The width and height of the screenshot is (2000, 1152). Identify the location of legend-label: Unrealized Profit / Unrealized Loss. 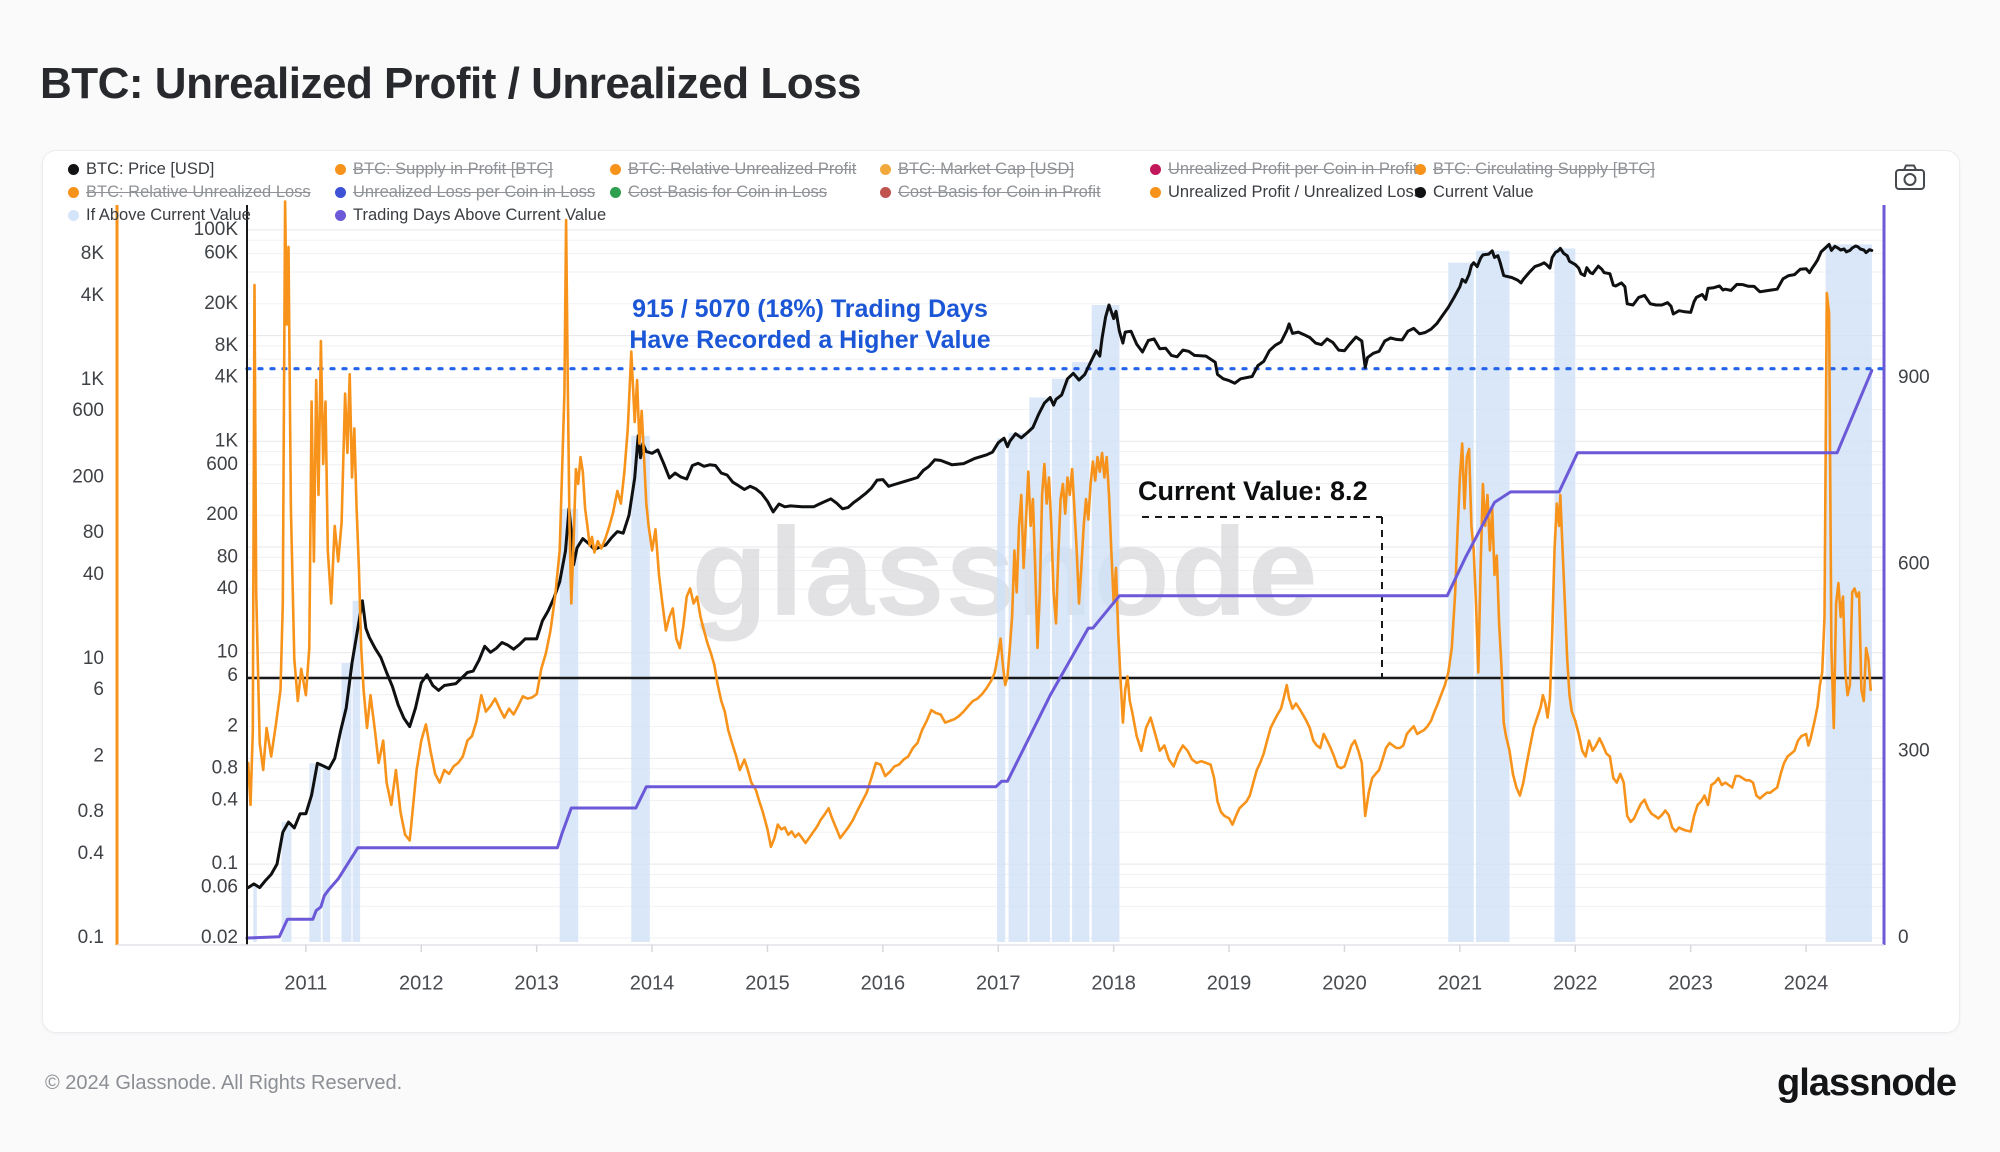
(1295, 192).